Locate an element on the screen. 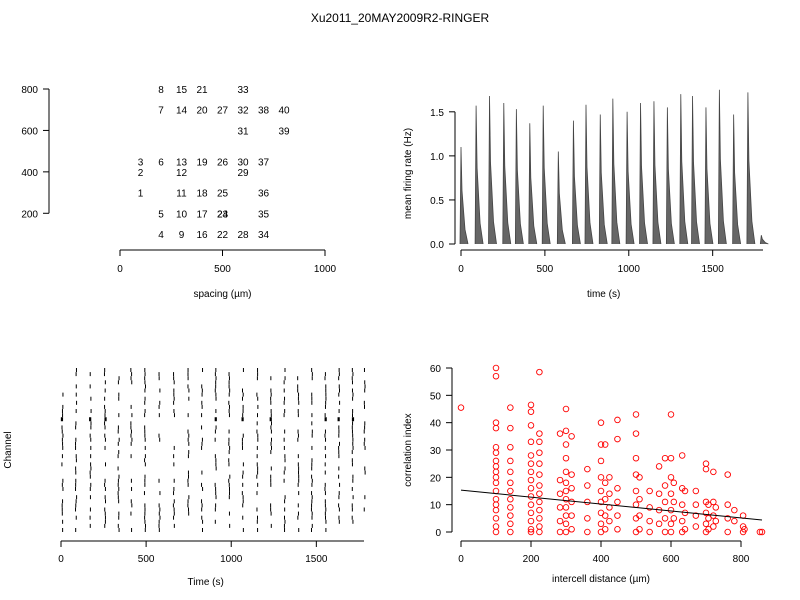 The width and height of the screenshot is (800, 600). x-axis-label: intercell distance (µm) is located at coordinates (601, 579).